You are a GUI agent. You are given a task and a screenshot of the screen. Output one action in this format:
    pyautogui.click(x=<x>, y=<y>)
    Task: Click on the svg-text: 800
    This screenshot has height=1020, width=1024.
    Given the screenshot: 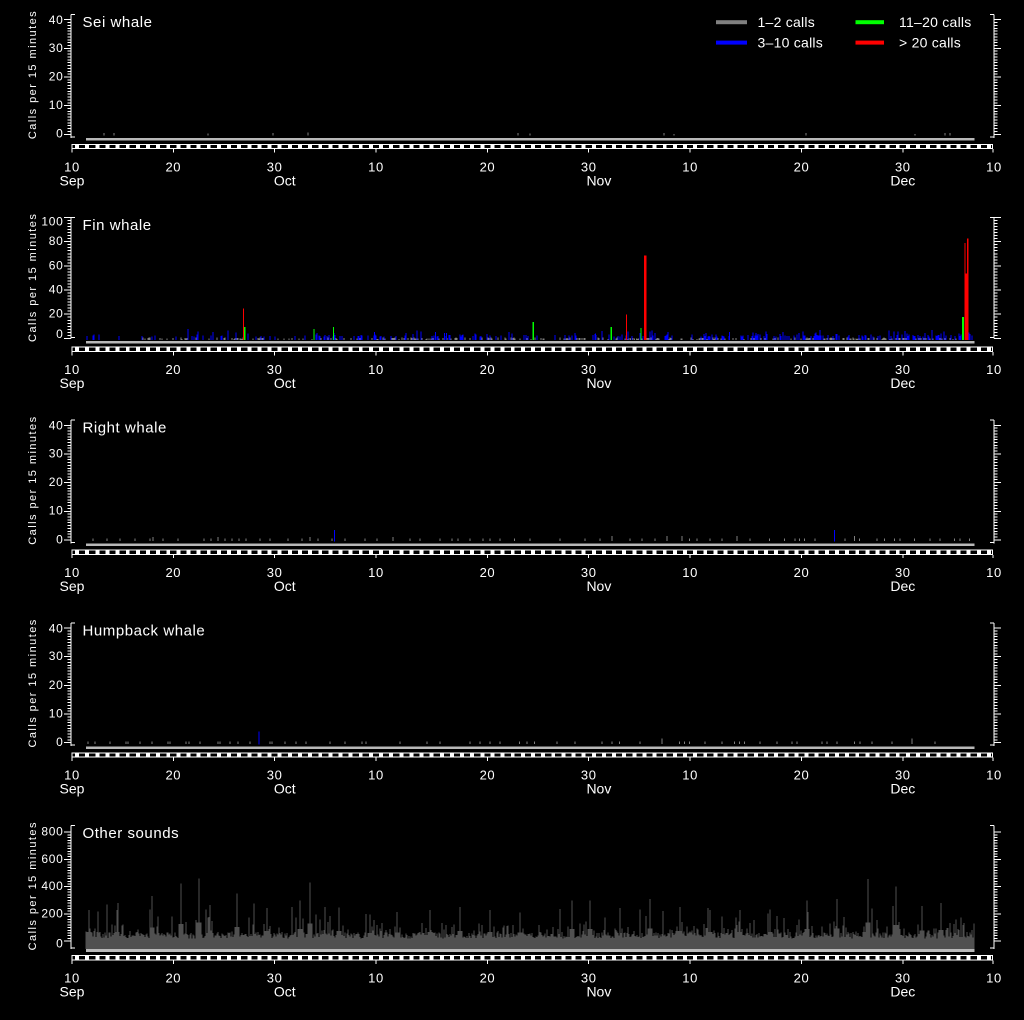 What is the action you would take?
    pyautogui.click(x=52, y=832)
    